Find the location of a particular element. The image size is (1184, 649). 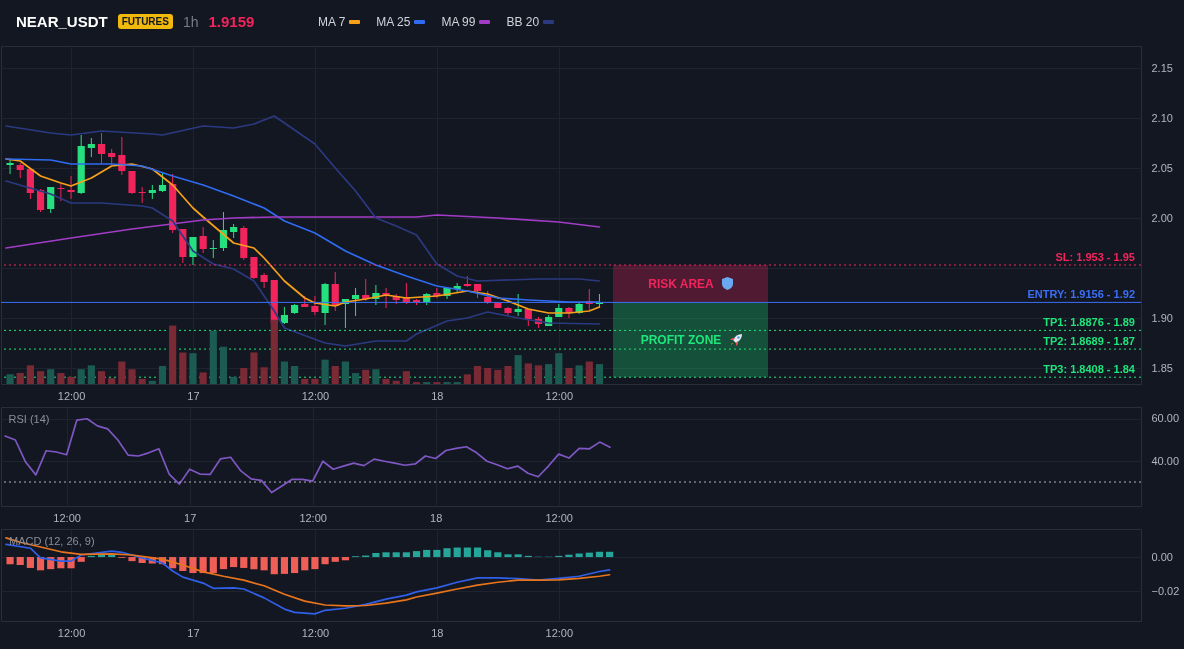

text: 1h is located at coordinates (190, 21).